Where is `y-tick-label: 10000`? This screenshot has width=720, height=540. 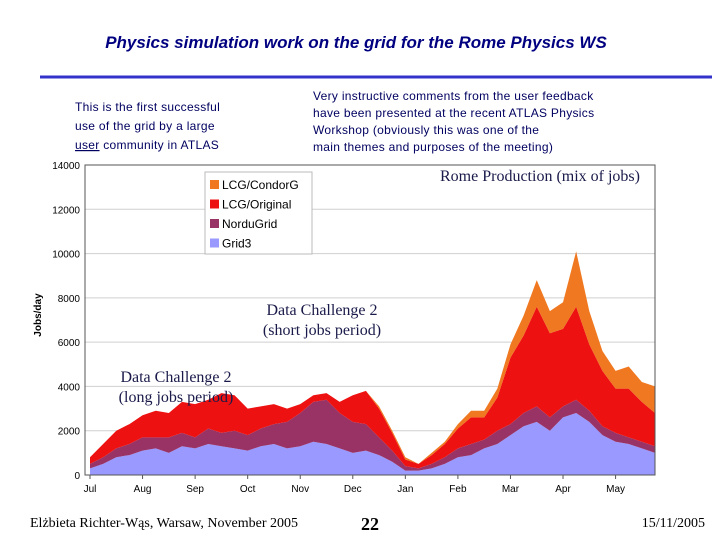
y-tick-label: 10000 is located at coordinates (66, 255).